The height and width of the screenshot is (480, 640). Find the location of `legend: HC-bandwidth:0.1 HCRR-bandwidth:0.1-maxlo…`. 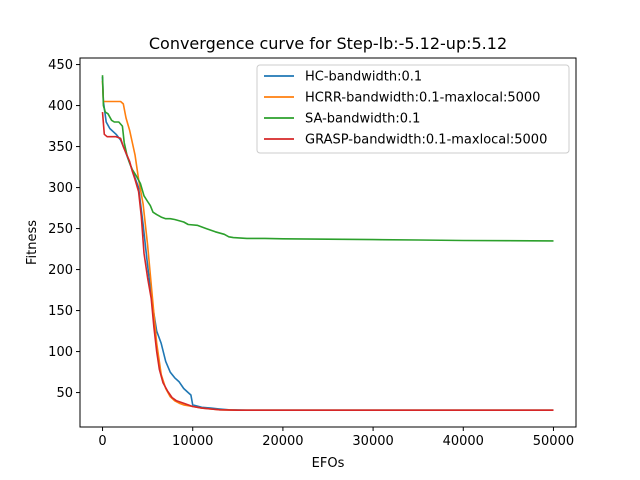

legend: HC-bandwidth:0.1 HCRR-bandwidth:0.1-maxlo… is located at coordinates (413, 109).